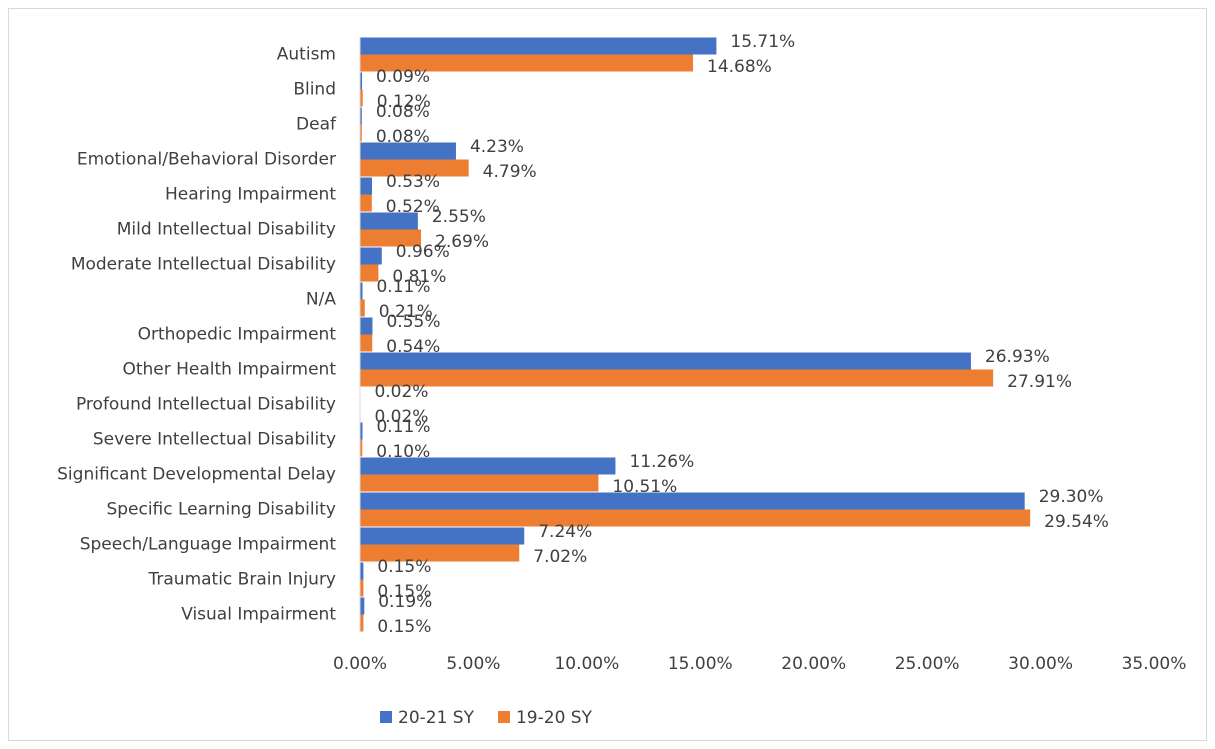 Image resolution: width=1215 pixels, height=749 pixels. What do you see at coordinates (316, 125) in the screenshot?
I see `y-tick-label: Deaf` at bounding box center [316, 125].